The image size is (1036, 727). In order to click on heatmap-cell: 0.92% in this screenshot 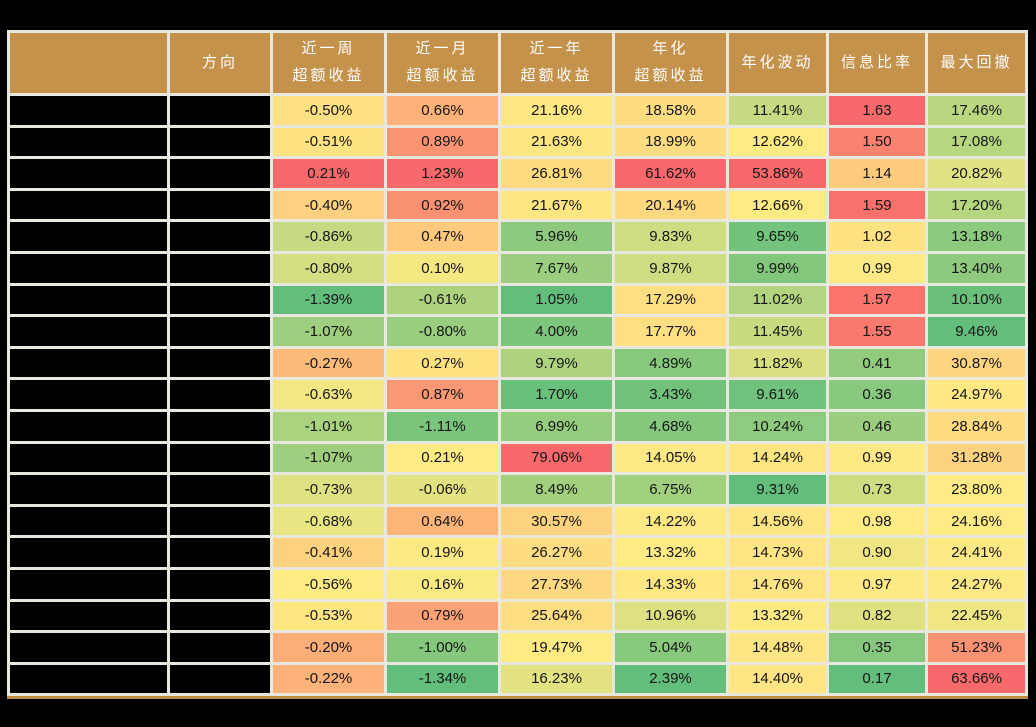, I will do `click(442, 205)`.